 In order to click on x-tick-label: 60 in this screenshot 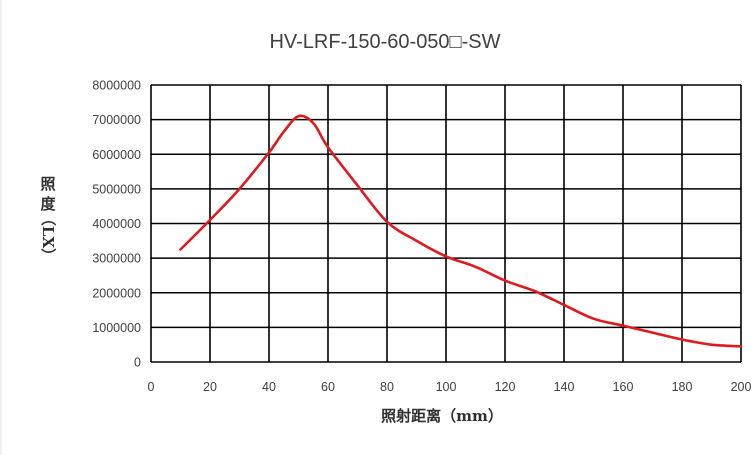, I will do `click(328, 387)`.